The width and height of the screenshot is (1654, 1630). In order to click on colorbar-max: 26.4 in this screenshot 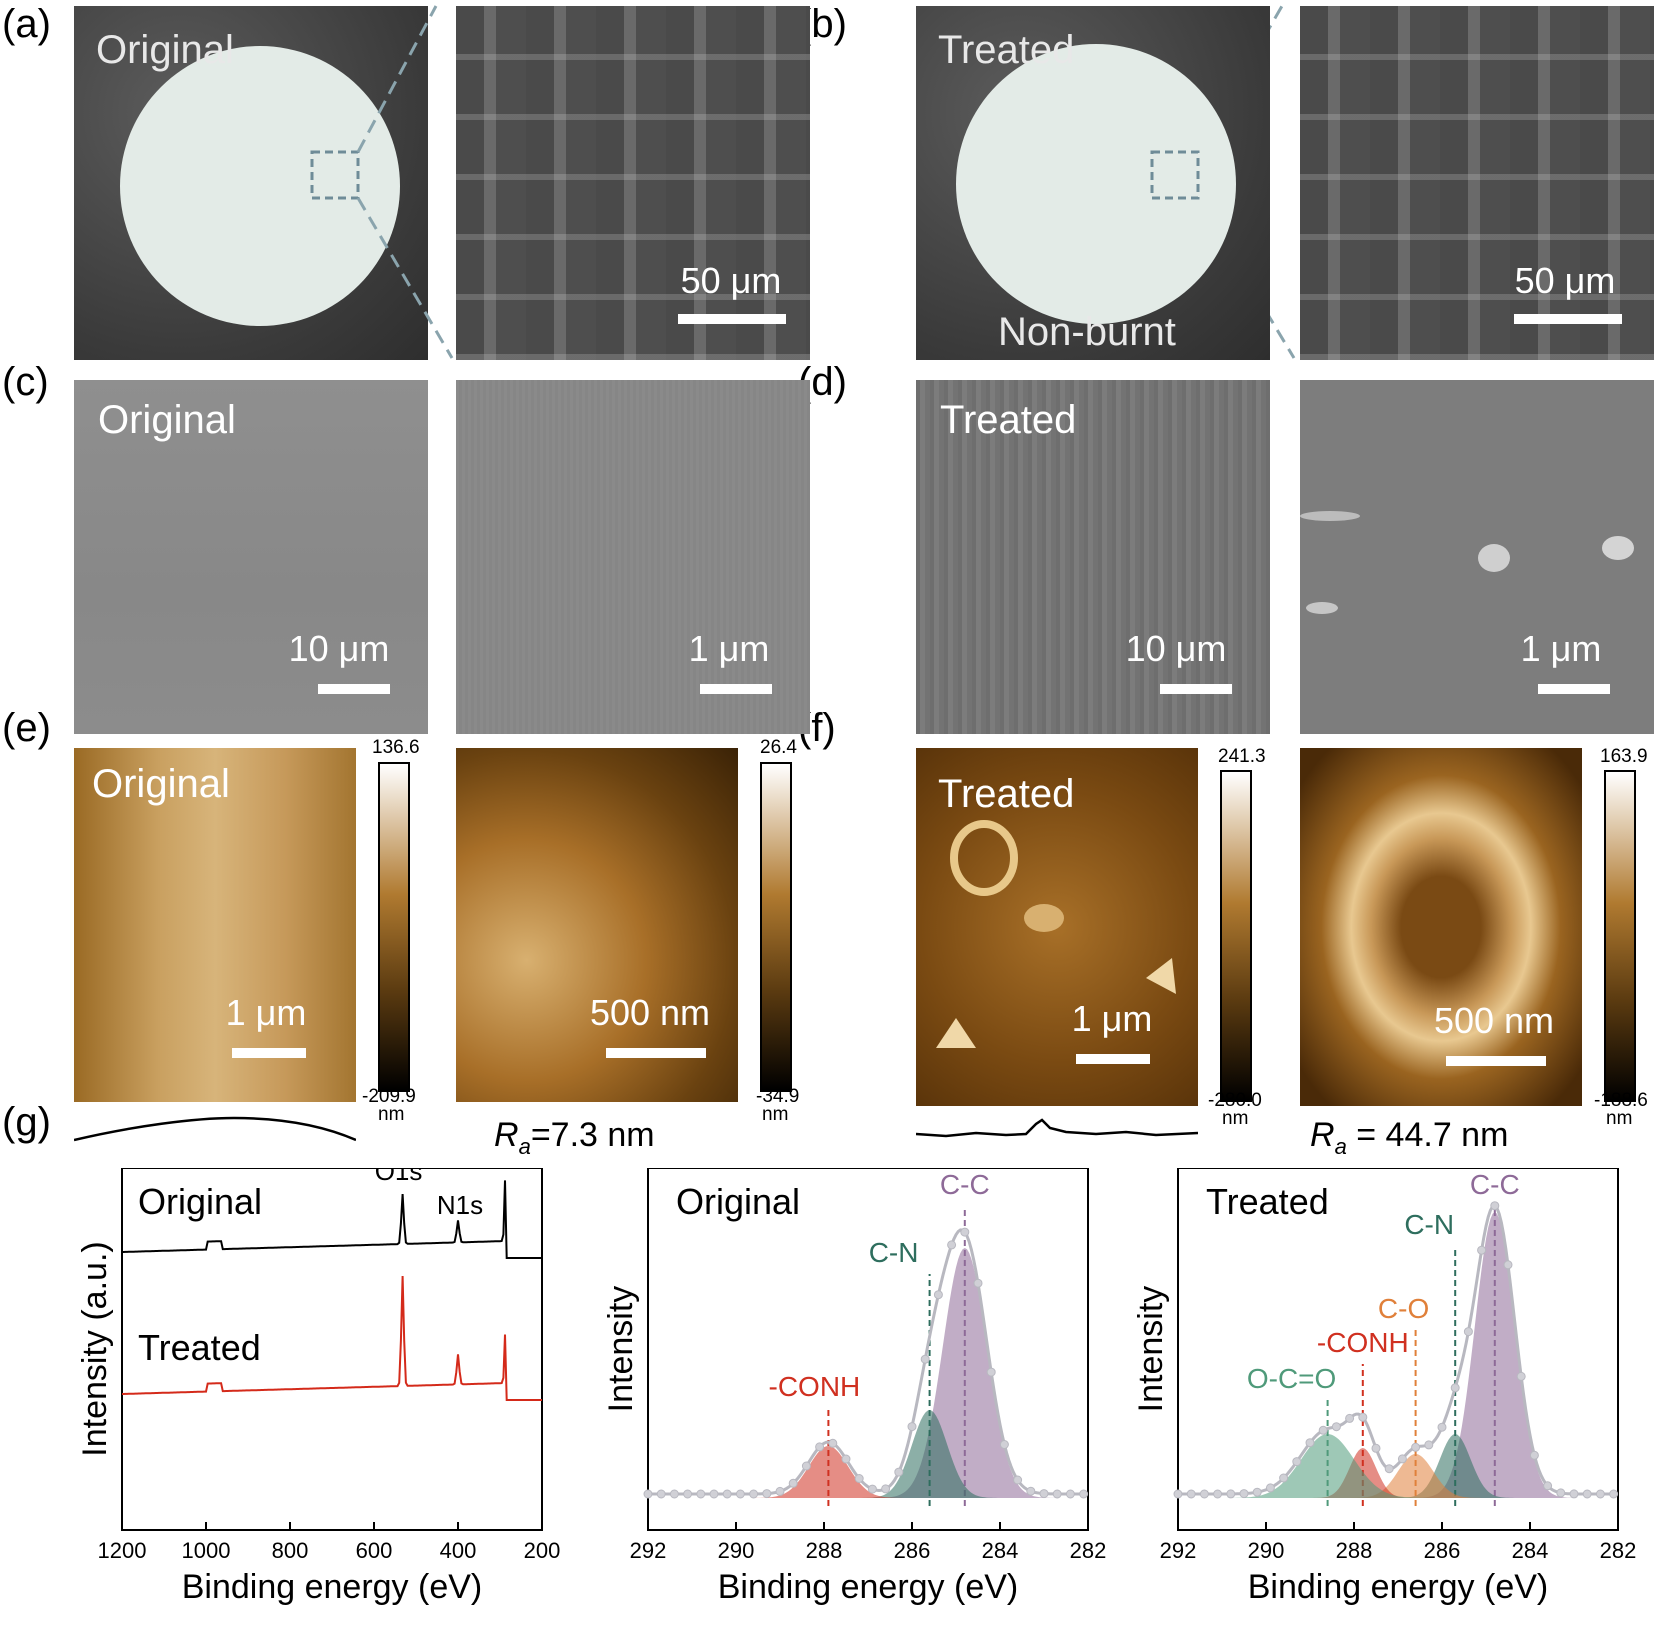, I will do `click(778, 747)`.